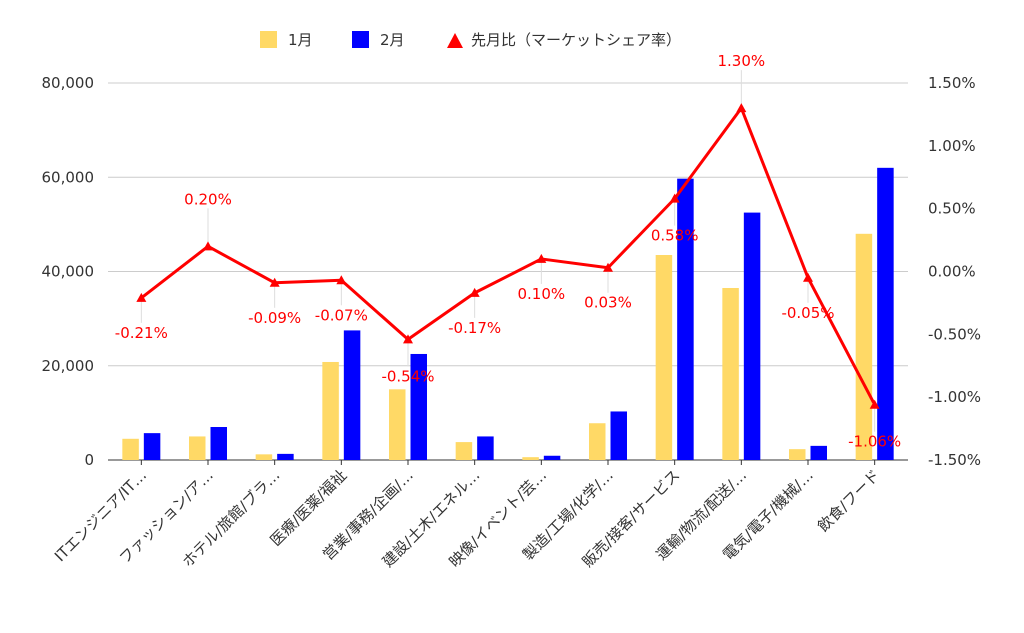 The width and height of the screenshot is (1024, 633). I want to click on legend-label-share: 先月比（マーケットシェア率）, so click(576, 40).